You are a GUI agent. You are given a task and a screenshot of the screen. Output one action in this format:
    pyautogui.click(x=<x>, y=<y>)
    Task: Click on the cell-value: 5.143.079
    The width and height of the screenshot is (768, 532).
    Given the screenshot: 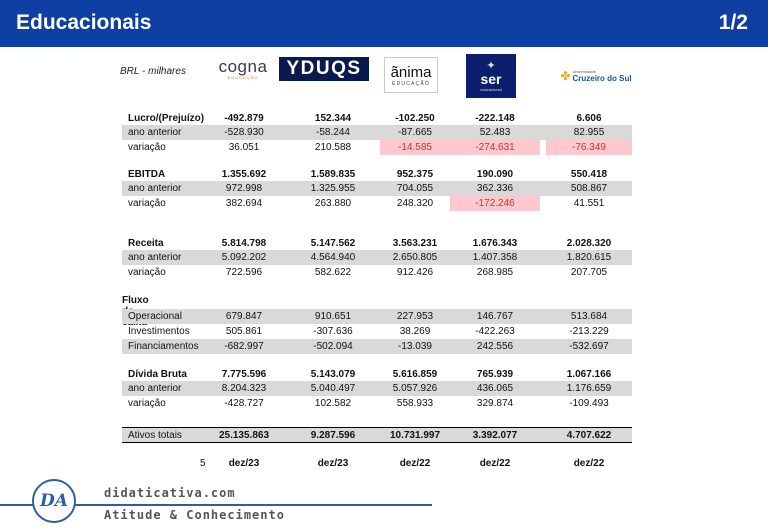 What is the action you would take?
    pyautogui.click(x=333, y=374)
    